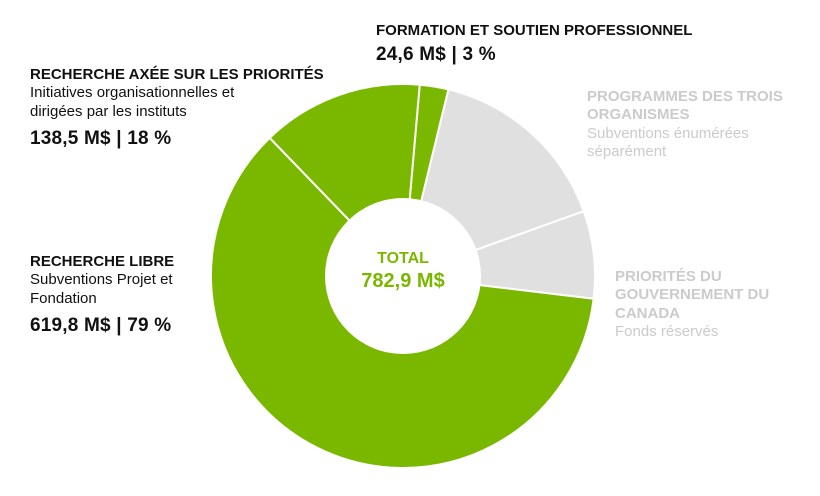  What do you see at coordinates (685, 96) in the screenshot?
I see `programmes-title-1: PROGRAMMES DES TROIS` at bounding box center [685, 96].